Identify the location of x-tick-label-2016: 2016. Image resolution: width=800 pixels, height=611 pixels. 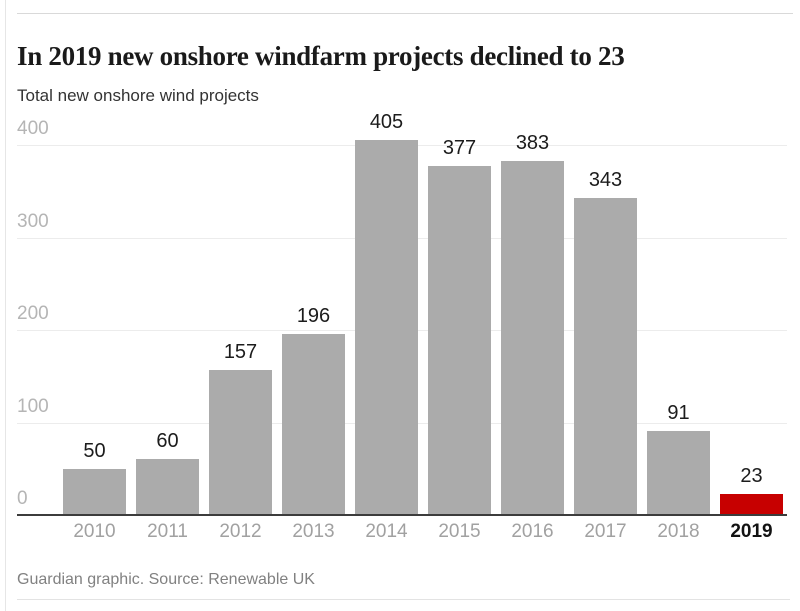
(532, 531).